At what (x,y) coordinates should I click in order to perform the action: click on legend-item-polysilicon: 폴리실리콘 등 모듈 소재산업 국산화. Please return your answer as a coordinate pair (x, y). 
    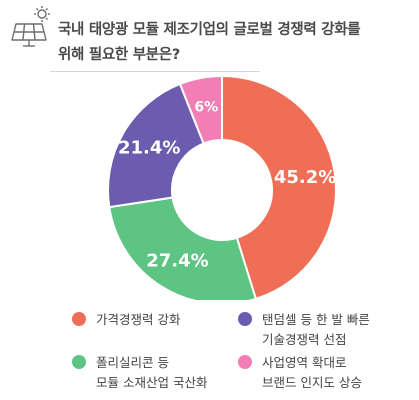
    Looking at the image, I should click on (139, 373).